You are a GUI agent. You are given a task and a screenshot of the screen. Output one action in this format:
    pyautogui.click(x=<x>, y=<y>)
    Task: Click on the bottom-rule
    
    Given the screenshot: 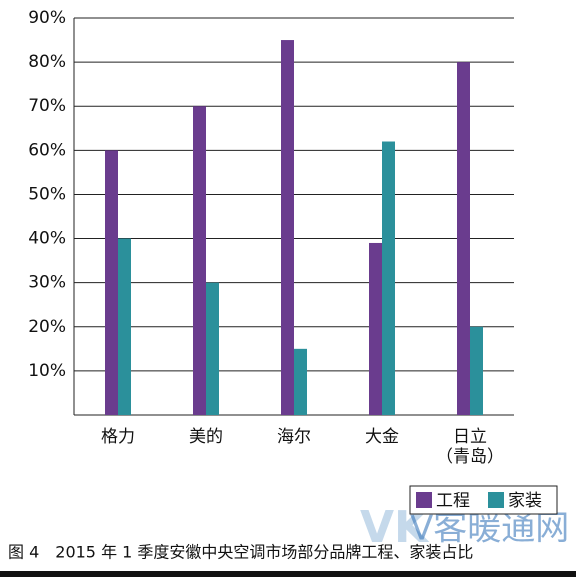 What is the action you would take?
    pyautogui.click(x=288, y=574)
    